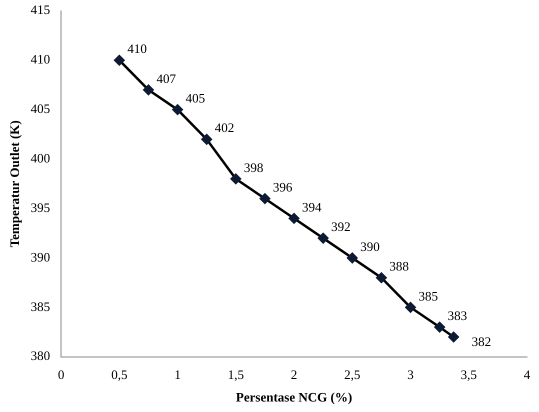 This screenshot has width=539, height=412. What do you see at coordinates (458, 316) in the screenshot?
I see `data-label: 383` at bounding box center [458, 316].